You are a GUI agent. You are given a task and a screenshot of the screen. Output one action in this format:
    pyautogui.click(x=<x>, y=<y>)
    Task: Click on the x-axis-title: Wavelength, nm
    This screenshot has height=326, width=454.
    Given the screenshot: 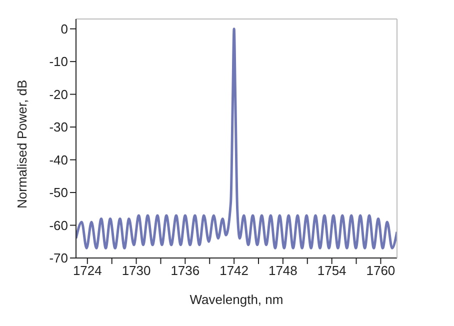 What is the action you would take?
    pyautogui.click(x=237, y=299)
    